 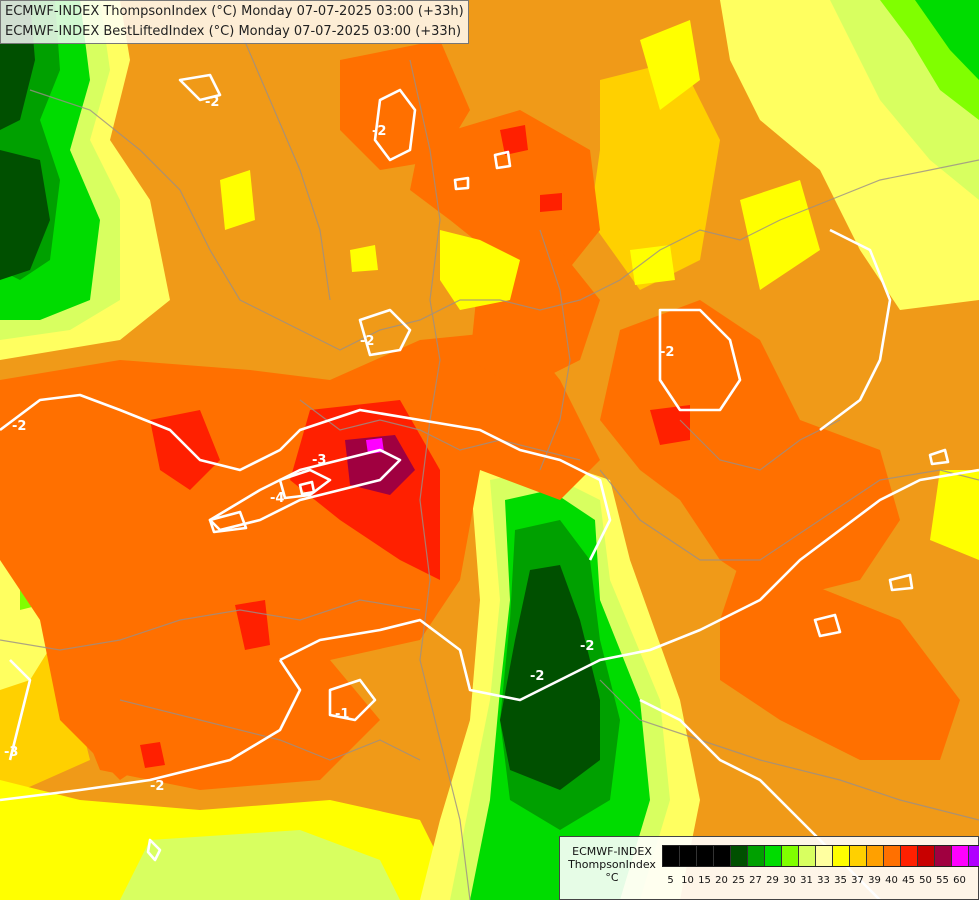 What do you see at coordinates (560, 675) in the screenshot?
I see `index-field-green-tongue` at bounding box center [560, 675].